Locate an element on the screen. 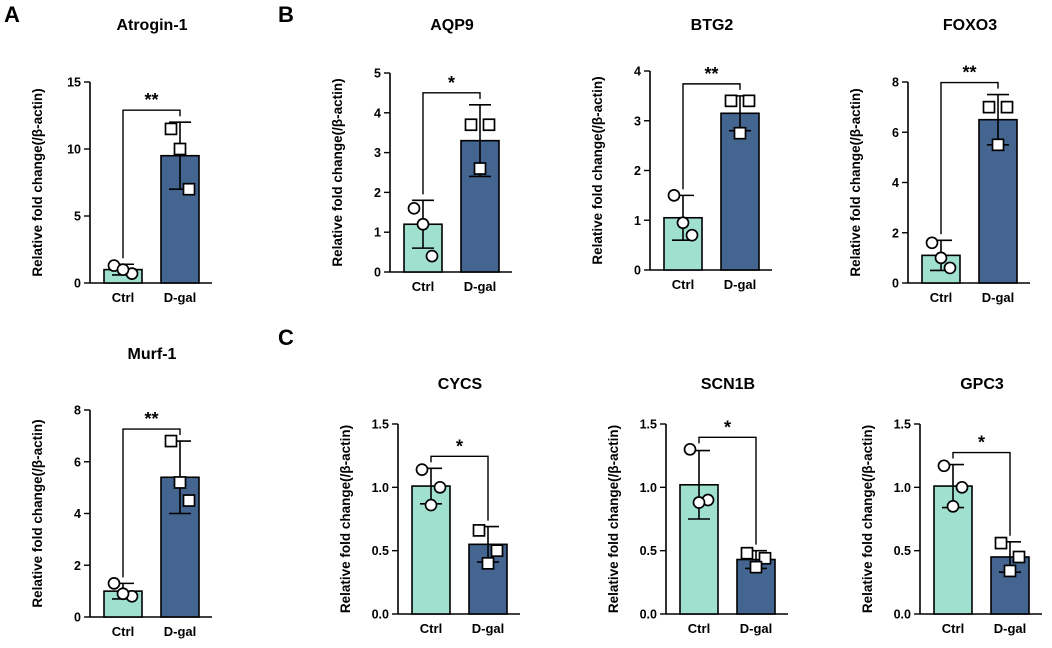  y-tick-label: 10 is located at coordinates (74, 150).